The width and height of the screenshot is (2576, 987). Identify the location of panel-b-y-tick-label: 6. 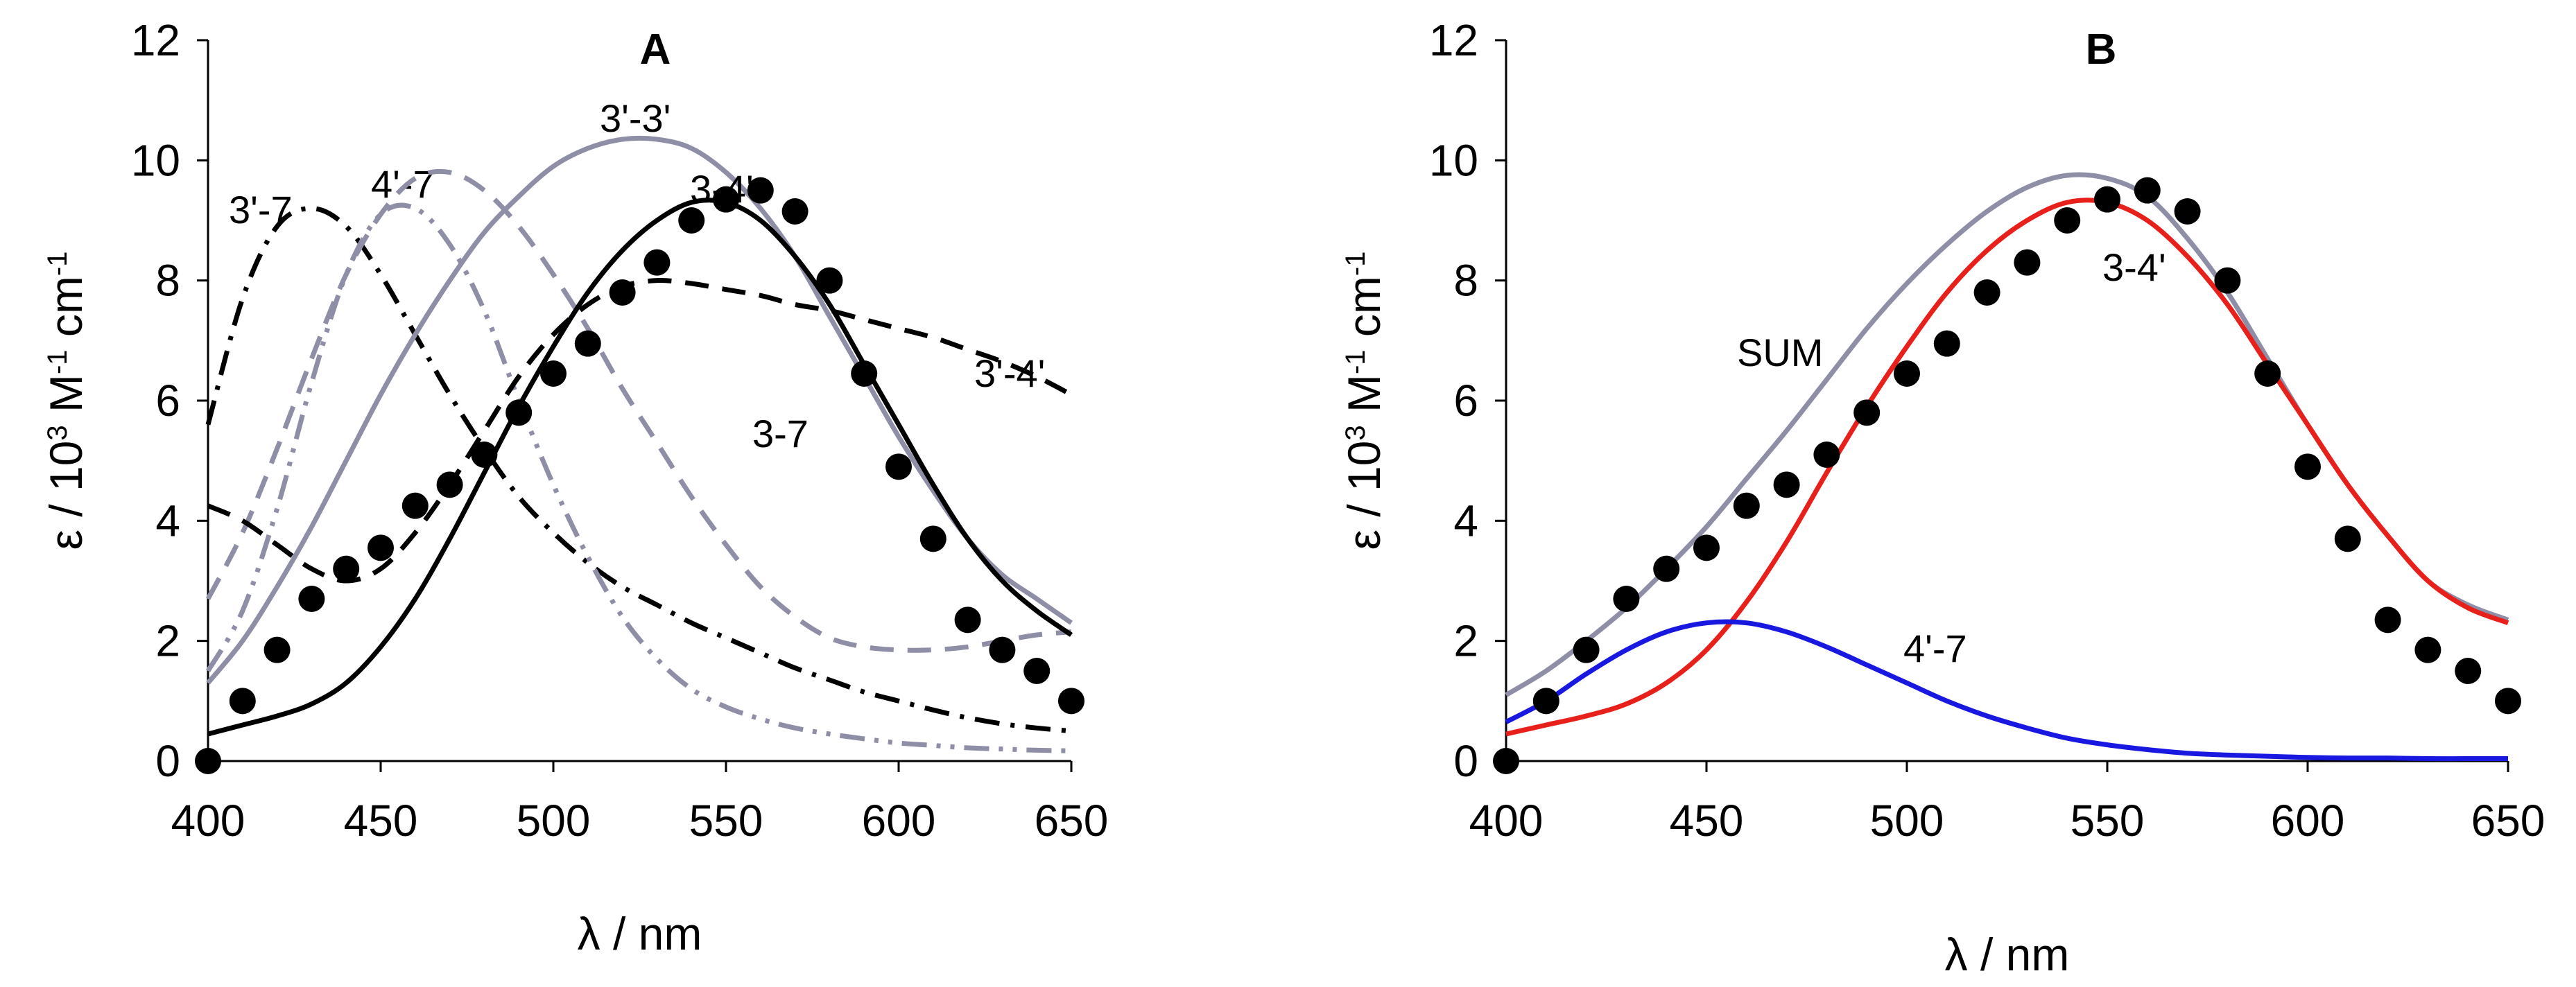
(1465, 401).